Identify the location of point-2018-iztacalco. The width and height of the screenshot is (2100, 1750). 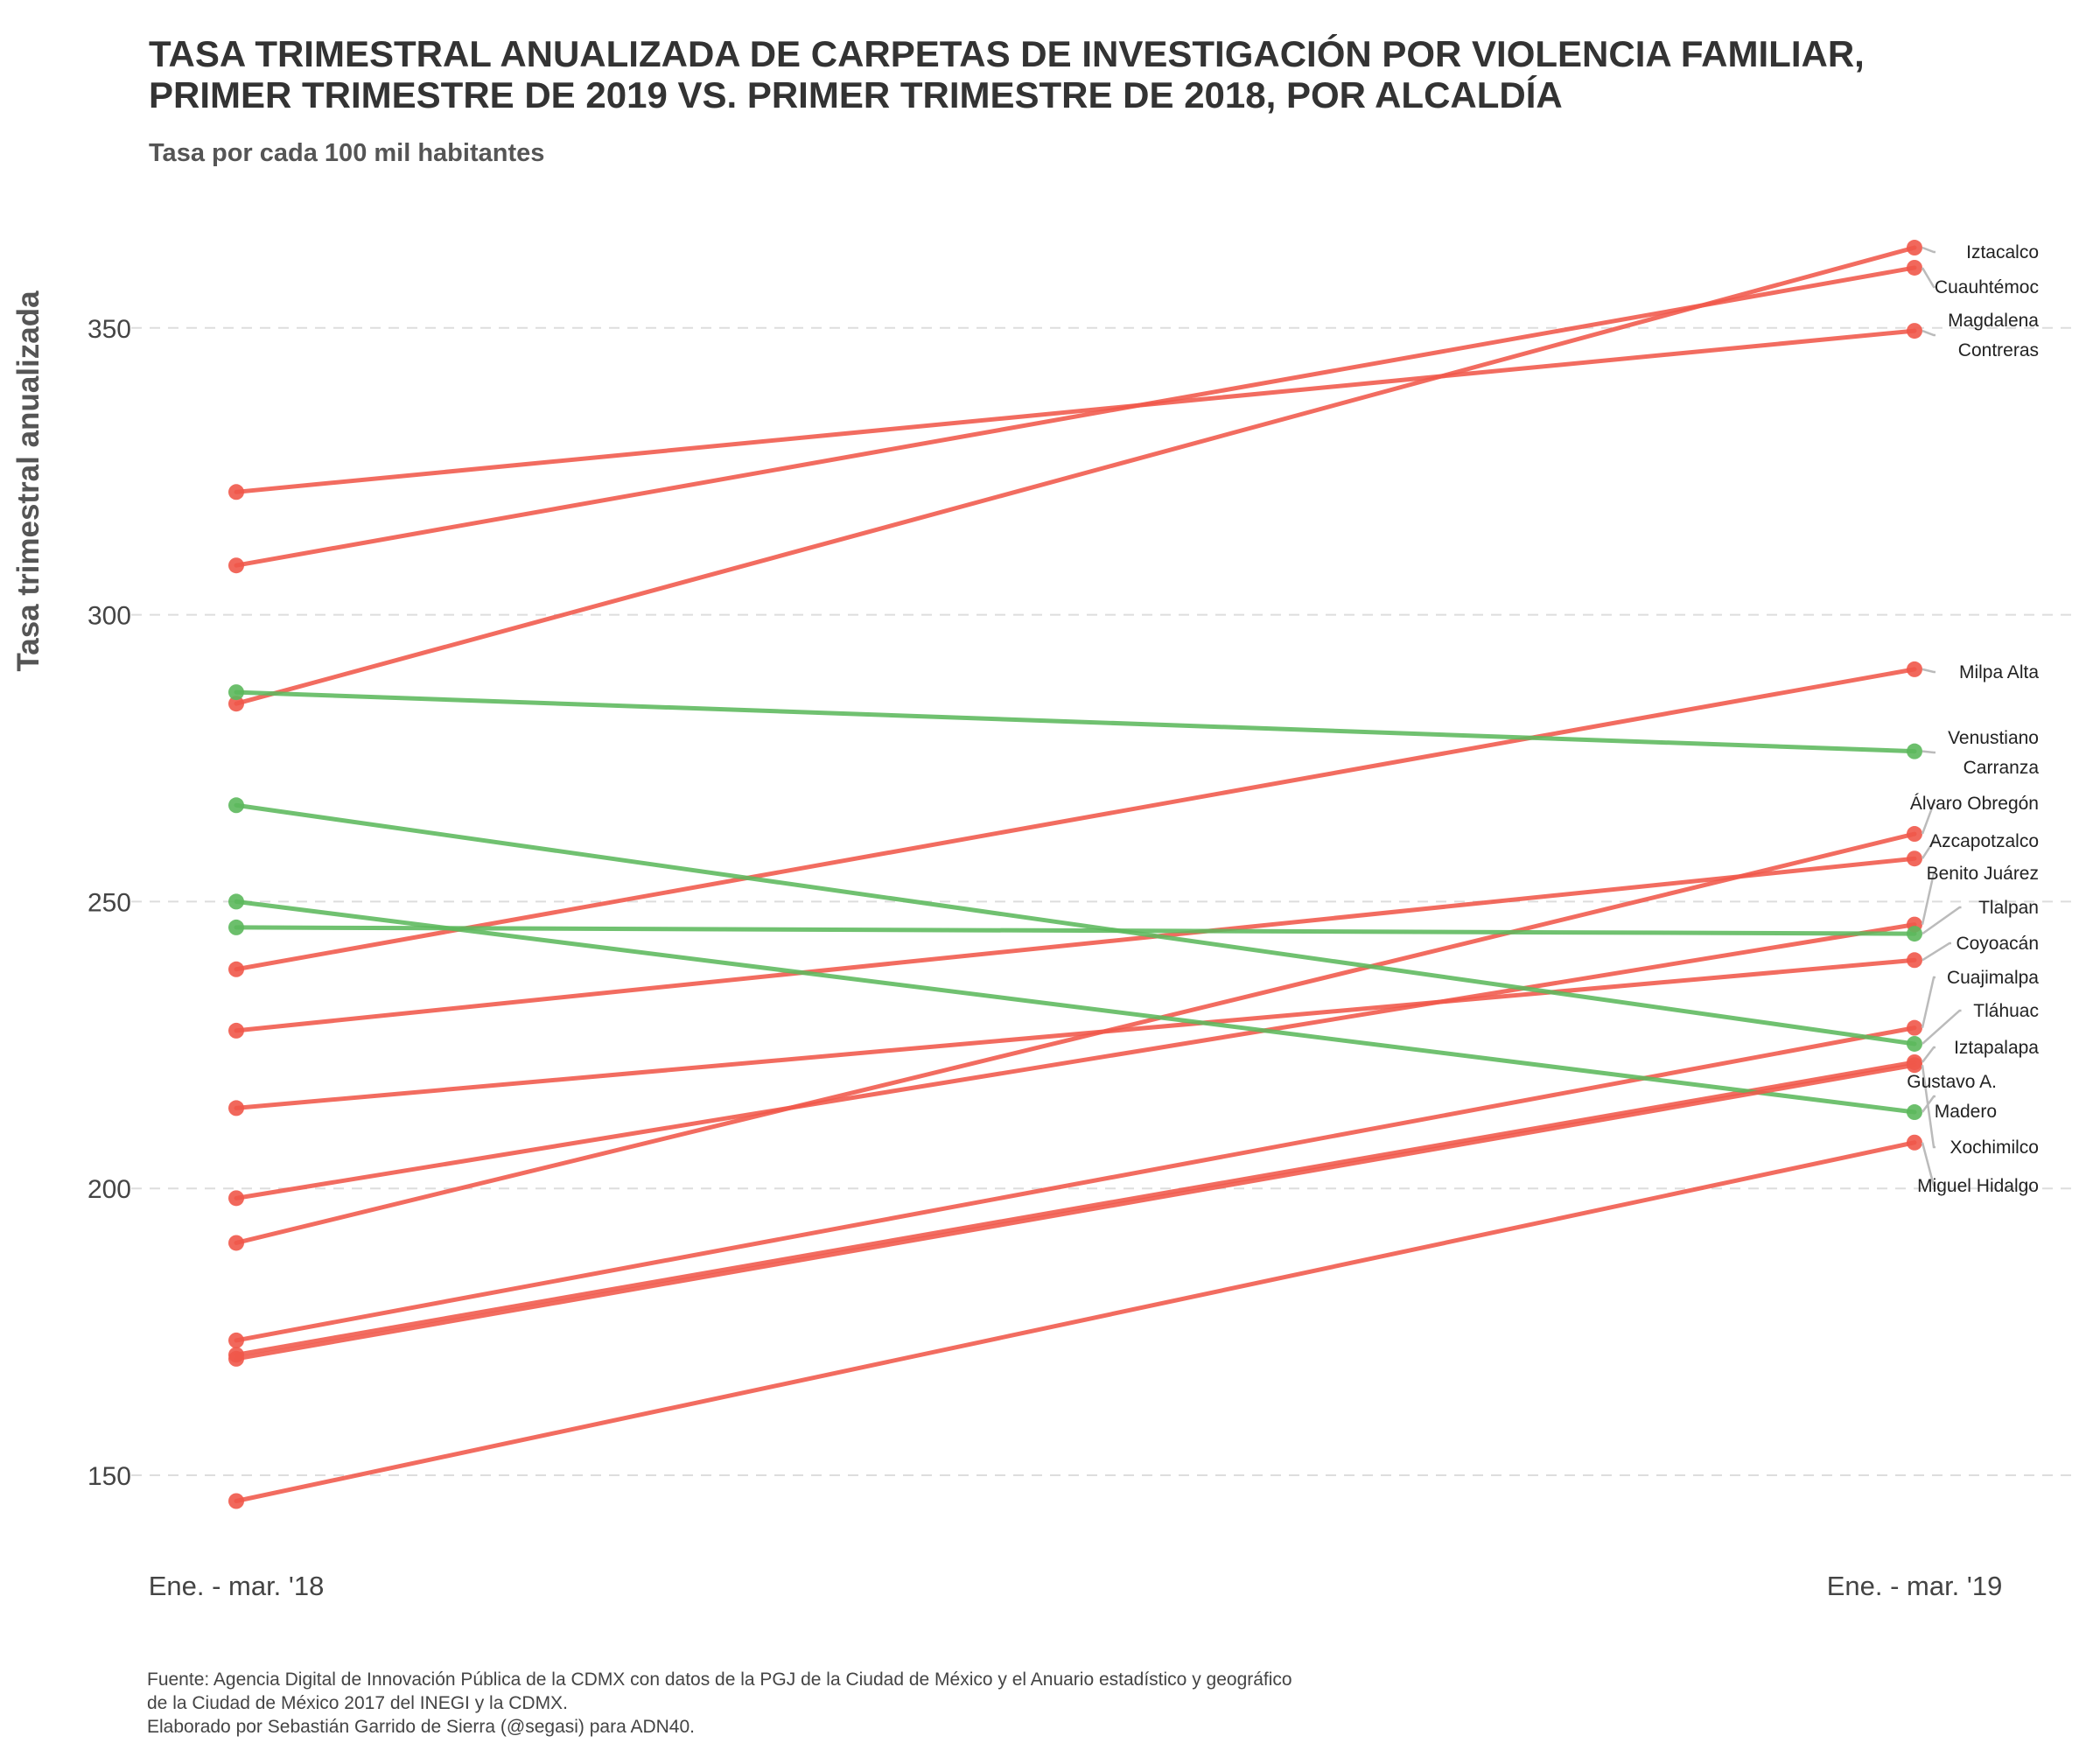
(236, 704).